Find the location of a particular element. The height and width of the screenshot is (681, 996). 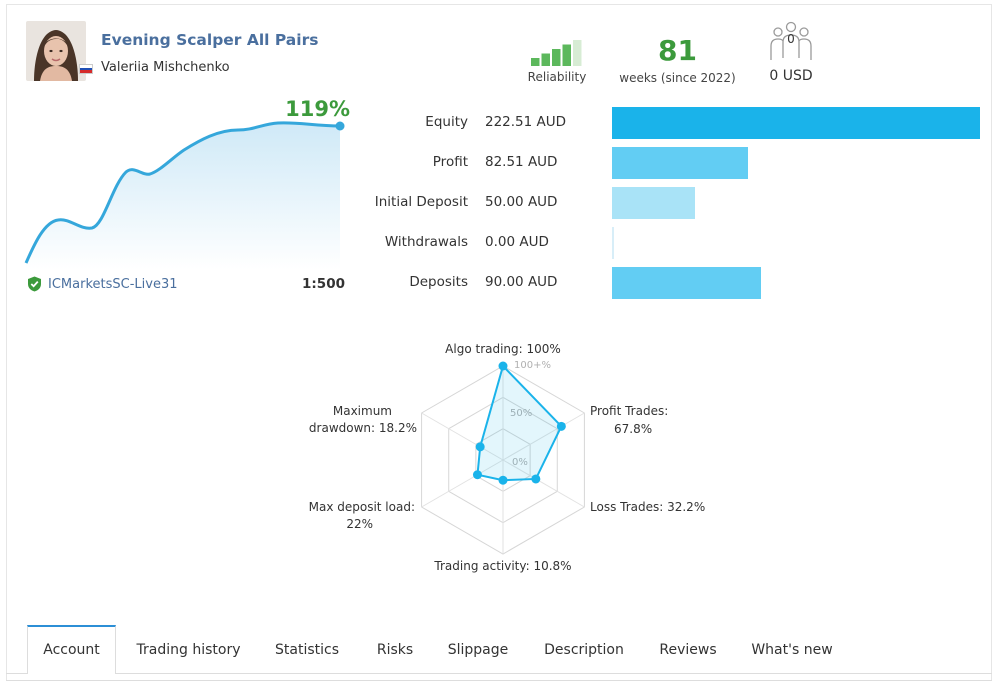

finance-label: Profit is located at coordinates (450, 162).